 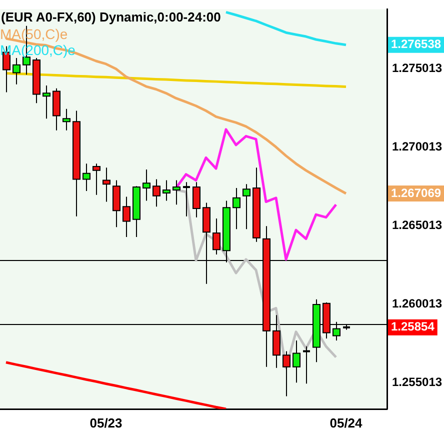 I want to click on y-tick-label: 1.255013, so click(x=417, y=382).